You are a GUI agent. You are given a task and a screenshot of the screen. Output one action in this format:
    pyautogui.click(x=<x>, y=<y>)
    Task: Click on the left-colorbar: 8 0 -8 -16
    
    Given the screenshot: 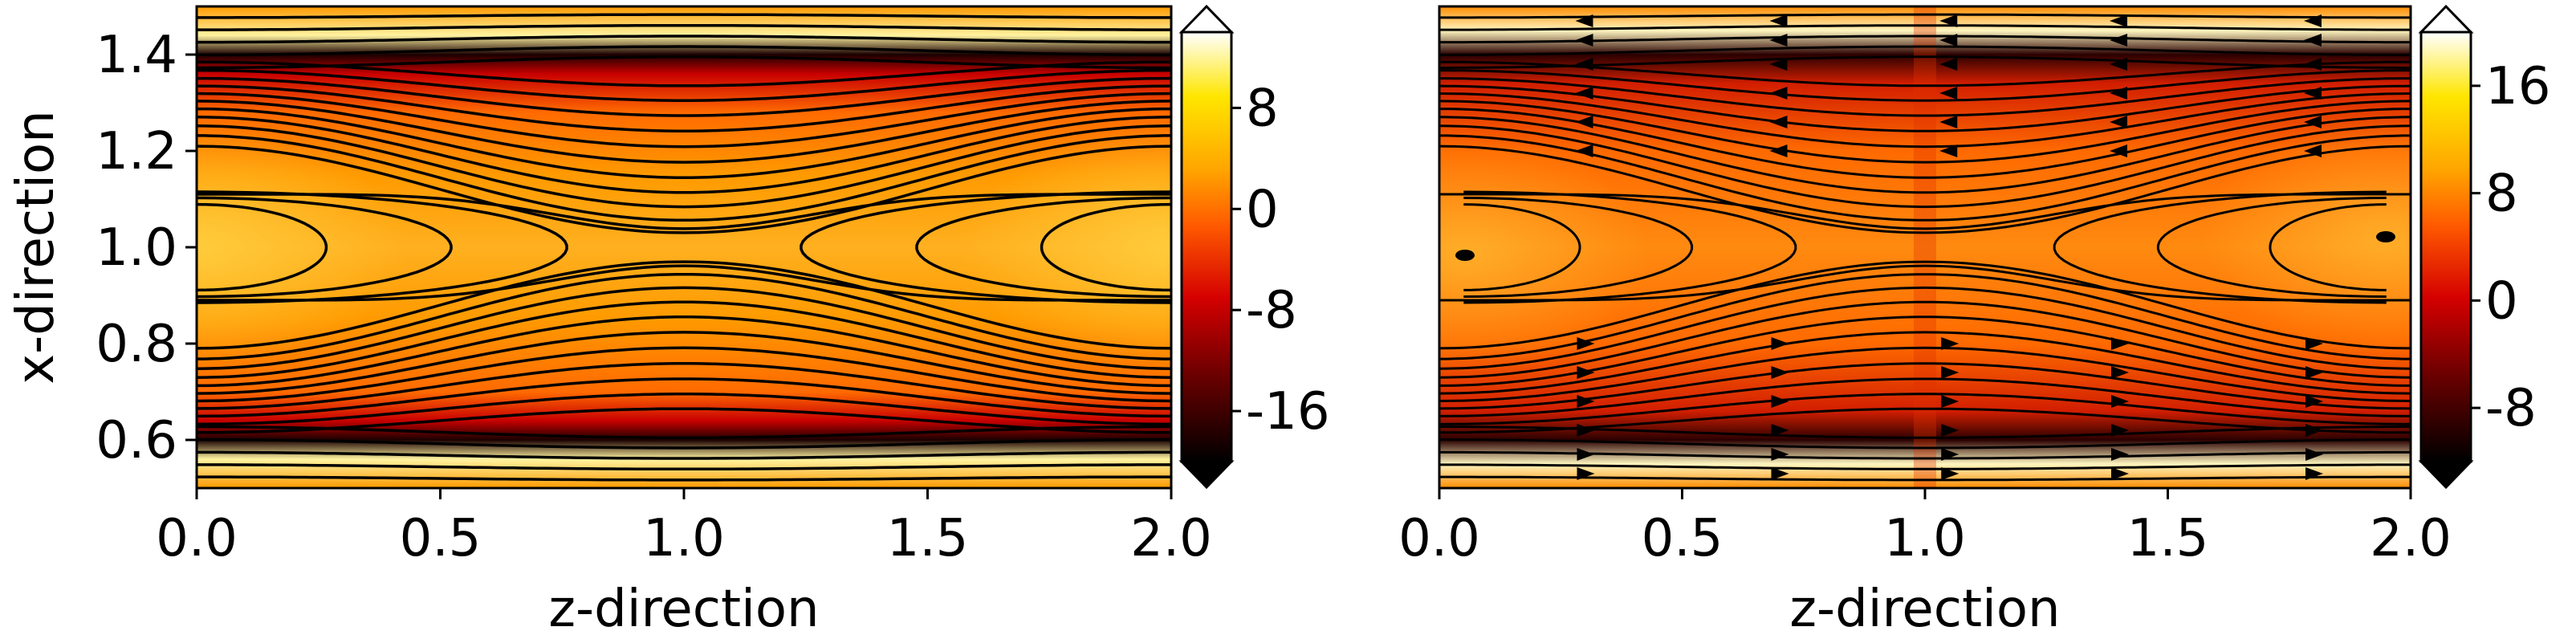 What is the action you would take?
    pyautogui.click(x=1254, y=247)
    